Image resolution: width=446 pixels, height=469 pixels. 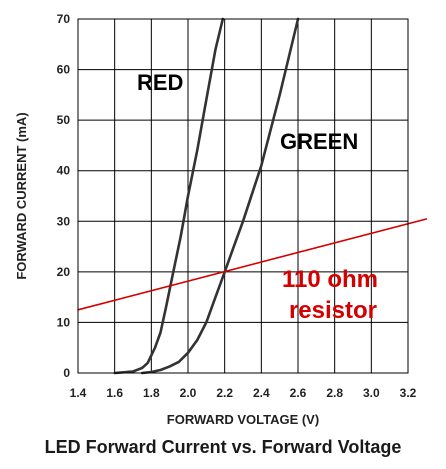 I want to click on y-tick-label: 0, so click(x=66, y=373).